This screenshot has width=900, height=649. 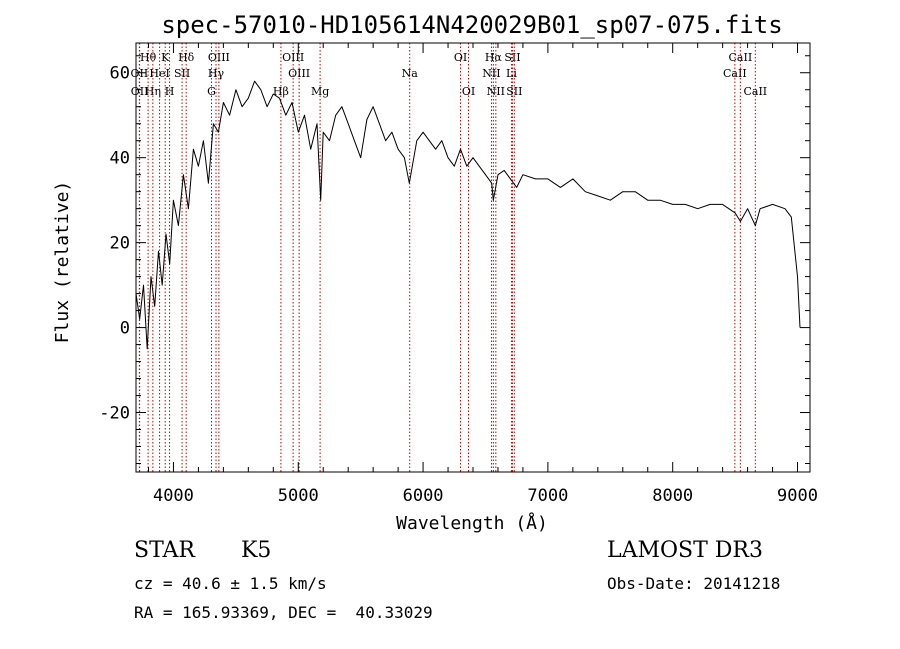 I want to click on coordinates: RA = 165.93369, DEC = 40.33029, so click(x=283, y=612).